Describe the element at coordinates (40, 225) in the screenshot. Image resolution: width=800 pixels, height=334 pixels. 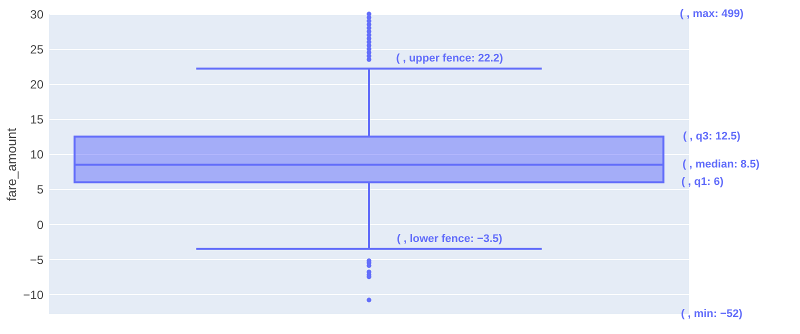
I see `y-tick-label: 0` at that location.